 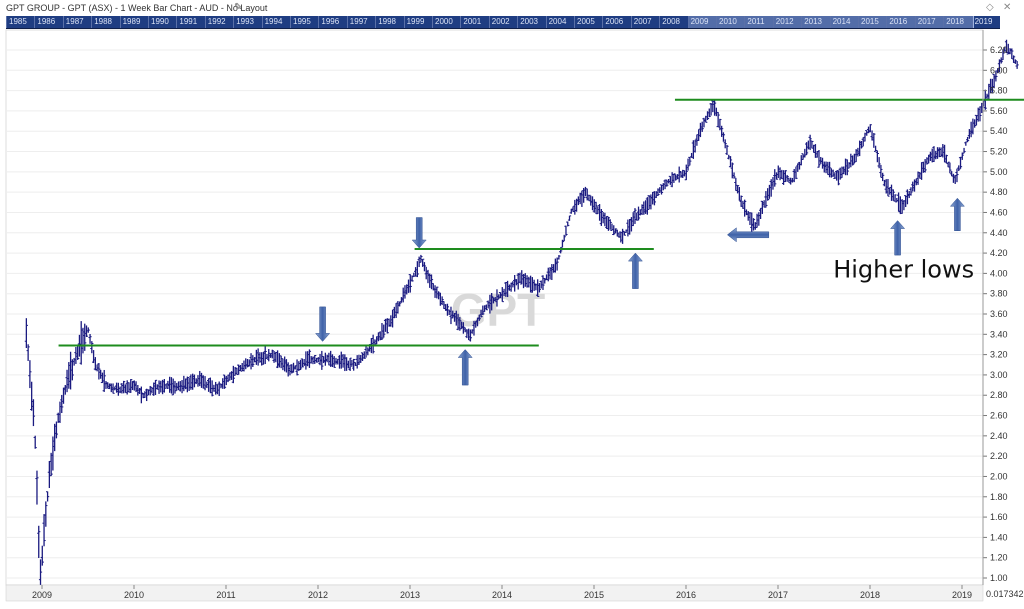 I want to click on year-strip-label: 2006, so click(x=616, y=22).